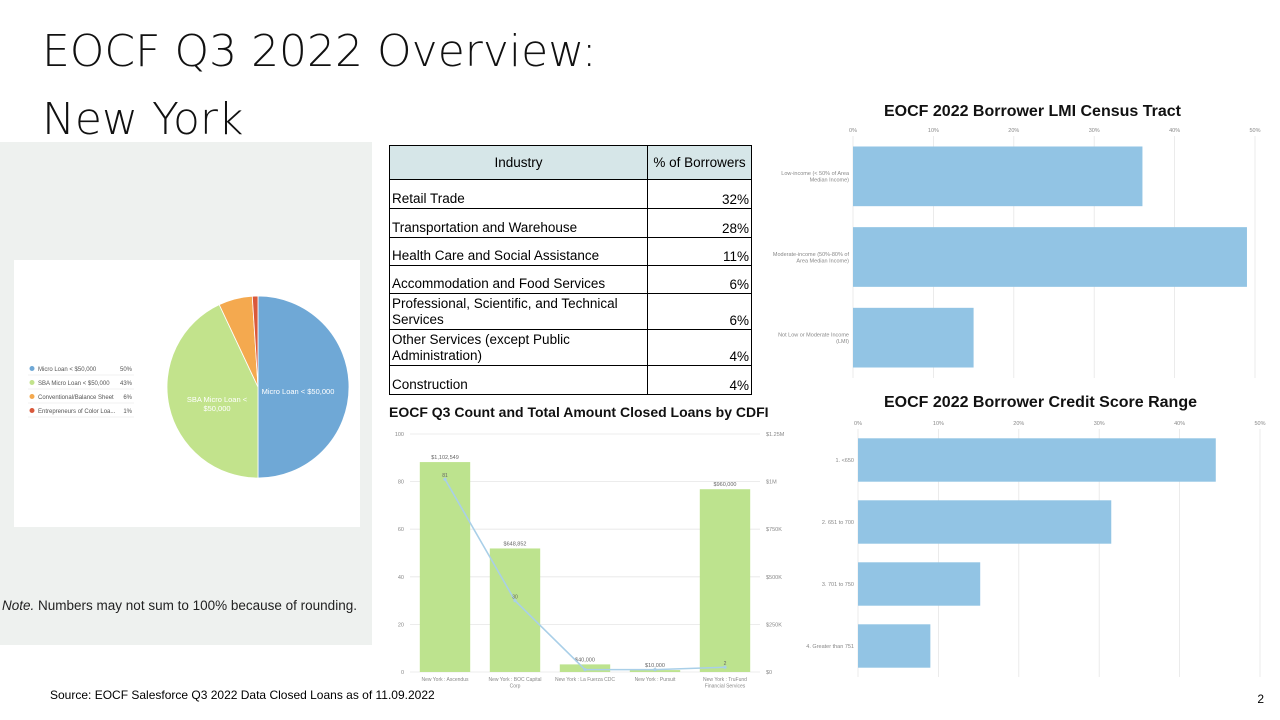 The image size is (1280, 720). What do you see at coordinates (18, 605) in the screenshot?
I see `note-italic: Note.` at bounding box center [18, 605].